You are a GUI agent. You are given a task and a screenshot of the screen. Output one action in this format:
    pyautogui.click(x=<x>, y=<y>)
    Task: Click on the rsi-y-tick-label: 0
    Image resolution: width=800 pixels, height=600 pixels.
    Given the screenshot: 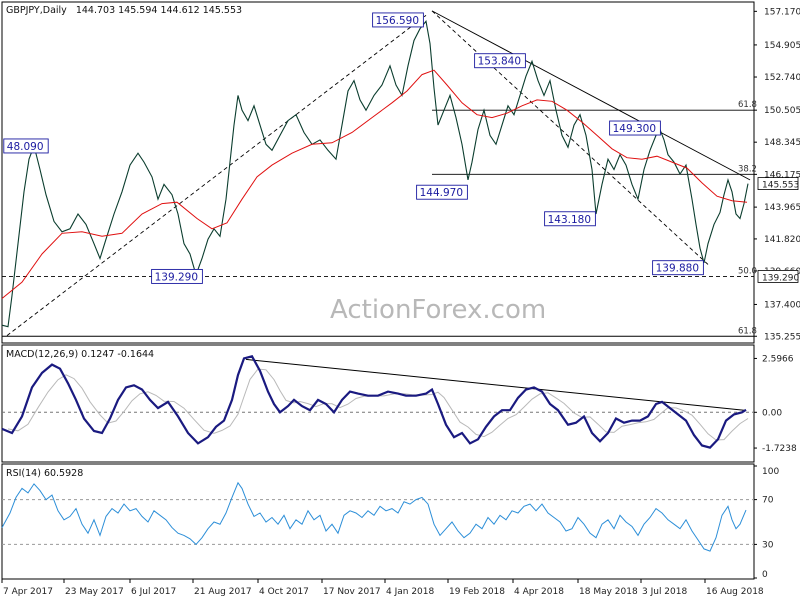 What is the action you would take?
    pyautogui.click(x=765, y=575)
    